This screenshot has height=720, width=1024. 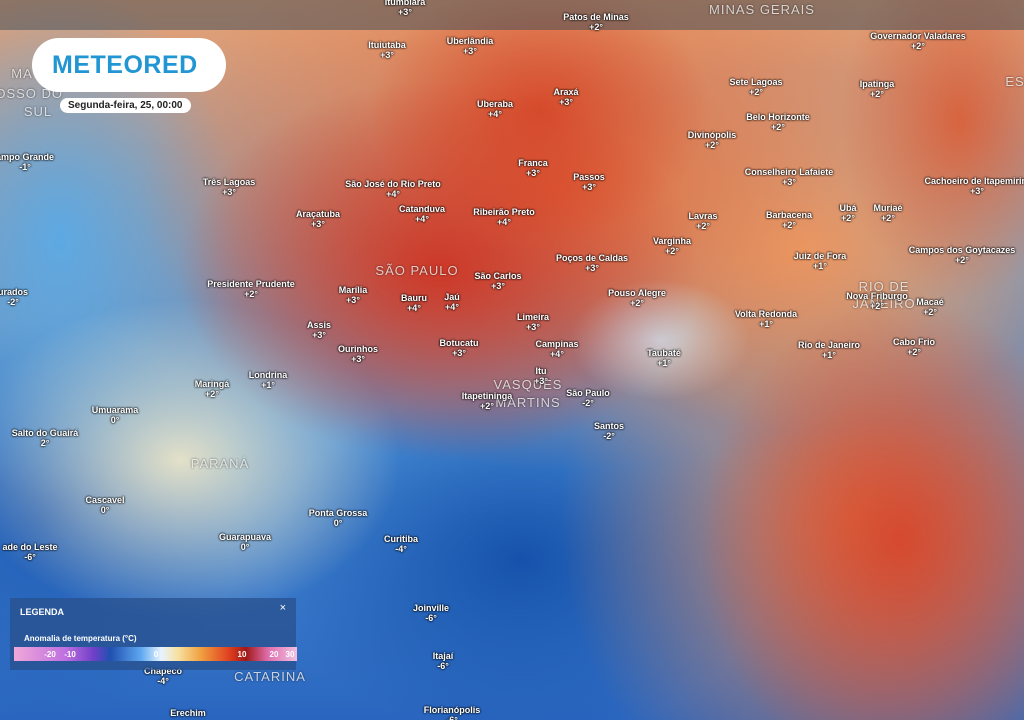 What do you see at coordinates (212, 384) in the screenshot?
I see `city-name: Maringá` at bounding box center [212, 384].